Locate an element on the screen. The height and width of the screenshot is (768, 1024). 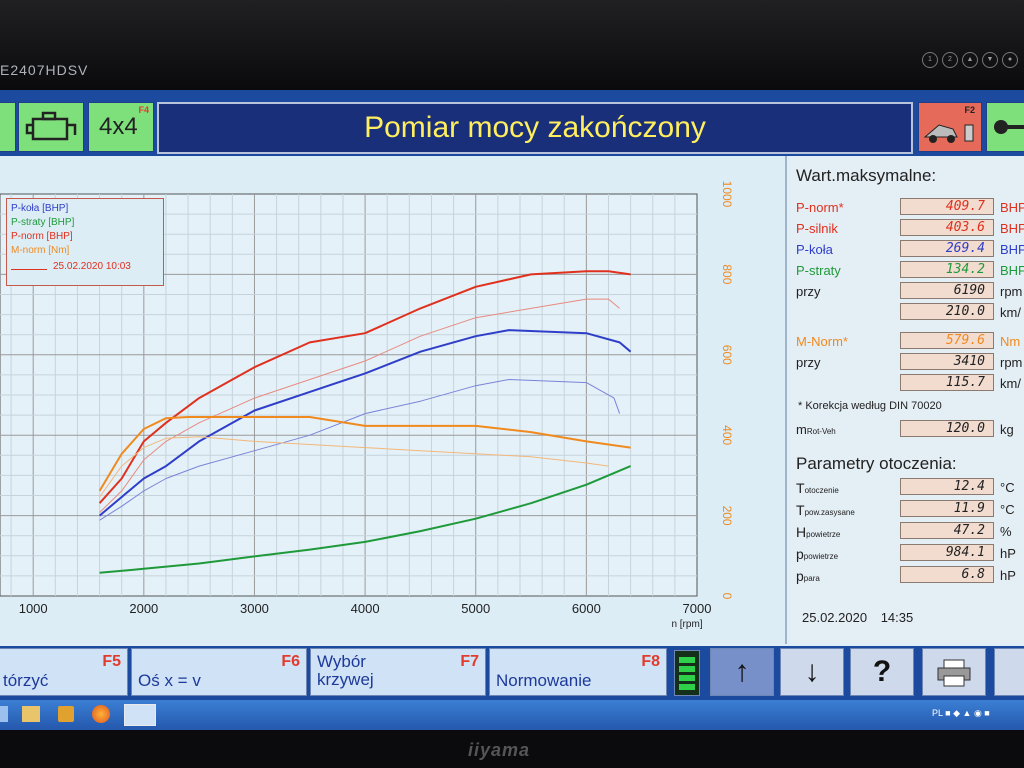
mass-value: 120.0 is located at coordinates (947, 428).